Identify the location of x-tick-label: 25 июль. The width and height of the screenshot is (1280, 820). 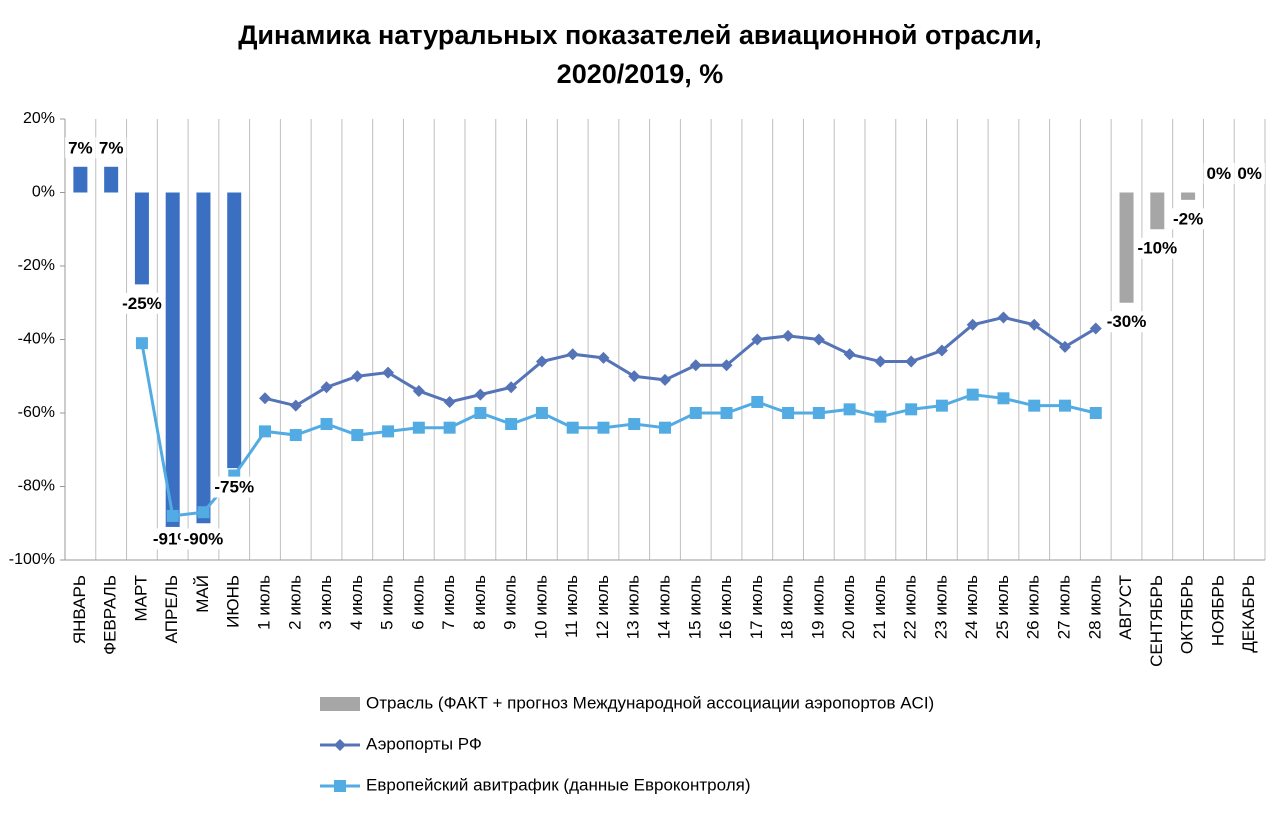
(1002, 607).